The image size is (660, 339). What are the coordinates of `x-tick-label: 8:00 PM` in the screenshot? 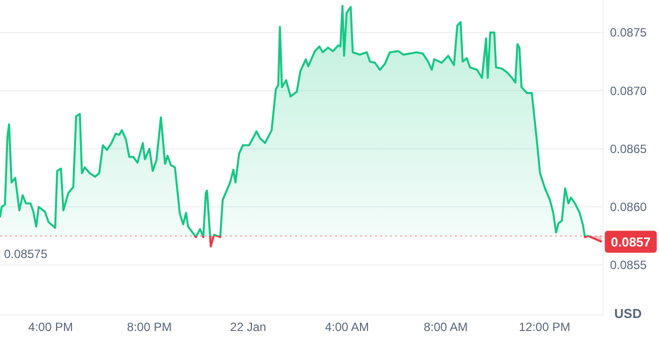 It's located at (149, 327).